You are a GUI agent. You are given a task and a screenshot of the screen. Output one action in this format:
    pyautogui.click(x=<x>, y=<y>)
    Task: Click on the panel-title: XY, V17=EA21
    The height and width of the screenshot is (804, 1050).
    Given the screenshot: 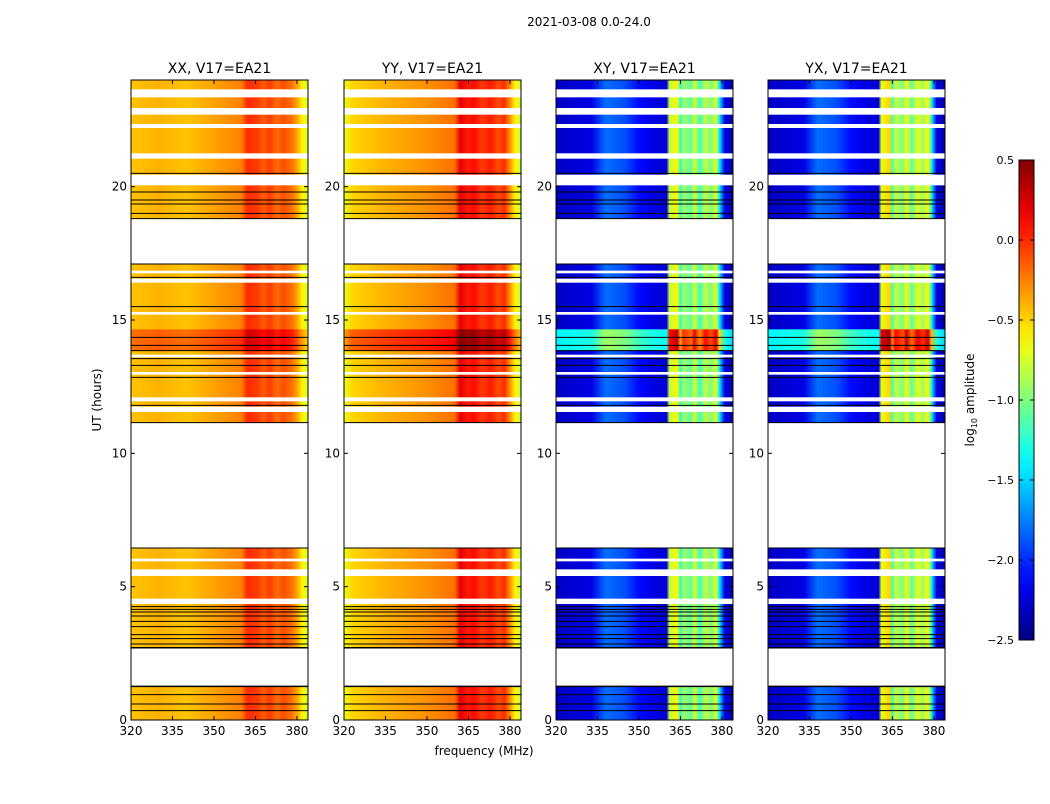 What is the action you would take?
    pyautogui.click(x=644, y=69)
    